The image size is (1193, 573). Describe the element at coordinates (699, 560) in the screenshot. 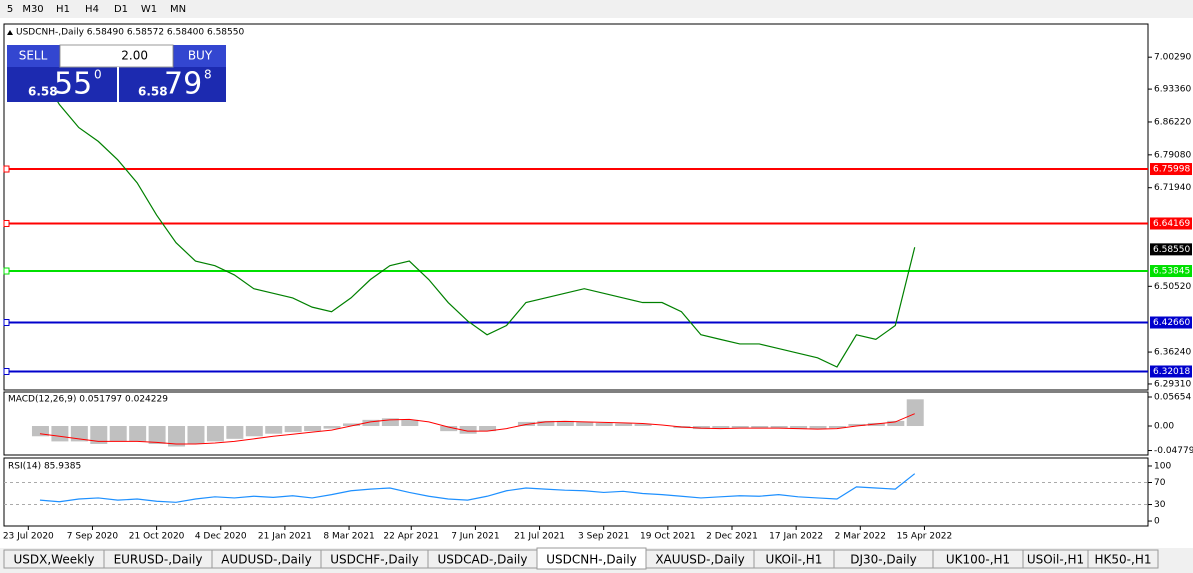

I see `tab-label: XAUUSD-,Daily` at that location.